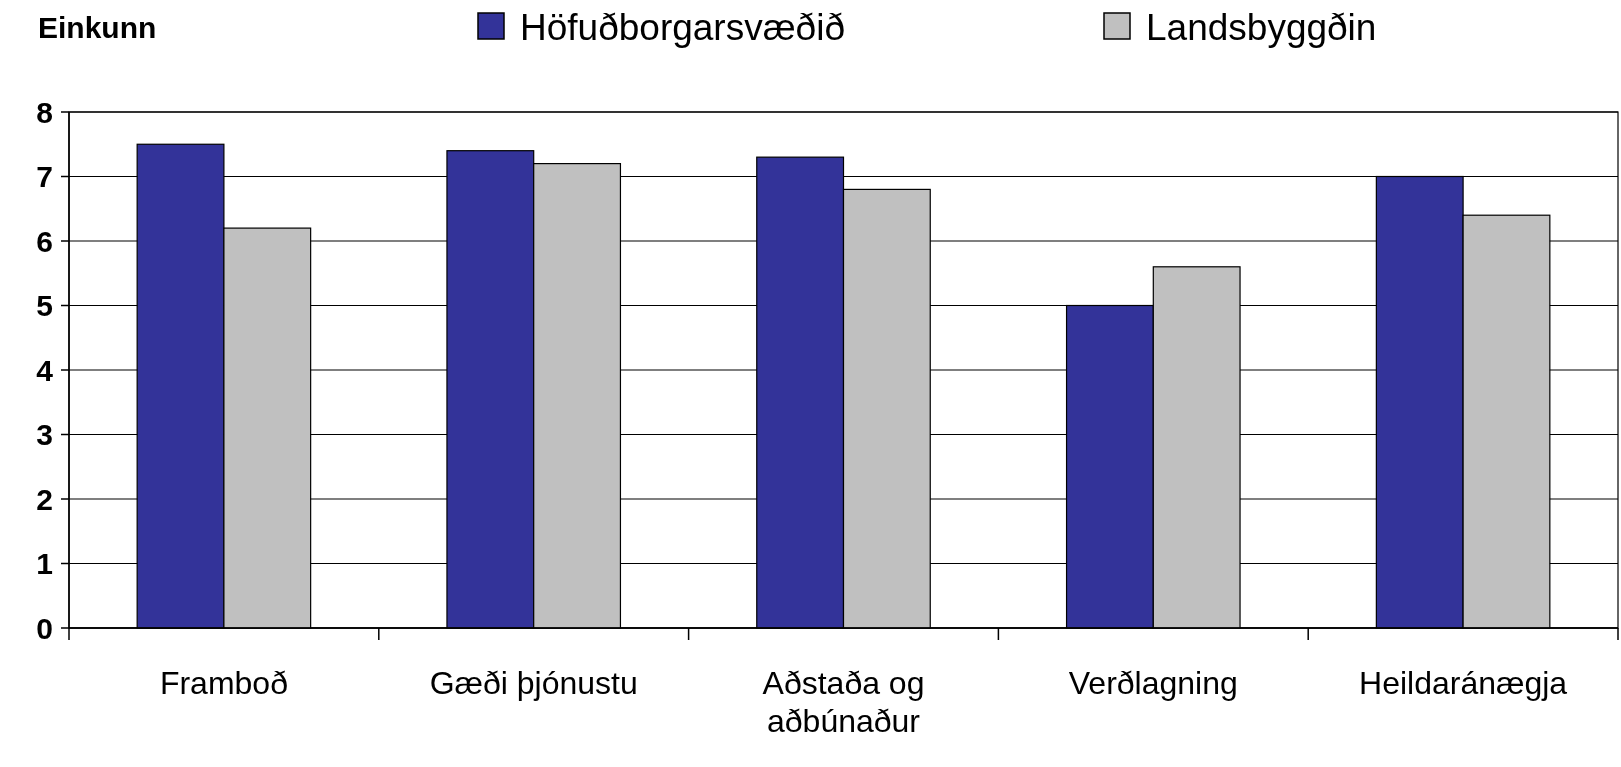 This screenshot has height=767, width=1621. Describe the element at coordinates (44, 305) in the screenshot. I see `y-tick-label: 5` at that location.